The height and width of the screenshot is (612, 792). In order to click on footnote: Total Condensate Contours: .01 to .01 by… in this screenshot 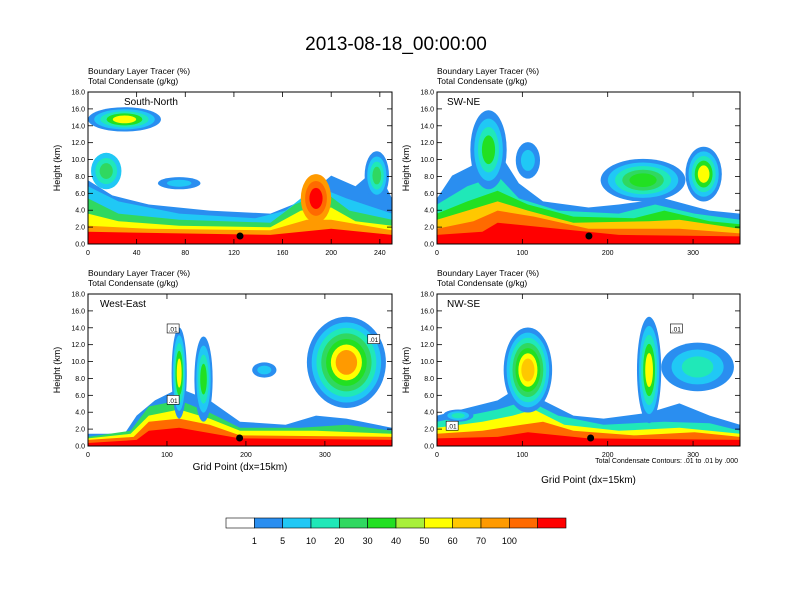, I will do `click(666, 461)`.